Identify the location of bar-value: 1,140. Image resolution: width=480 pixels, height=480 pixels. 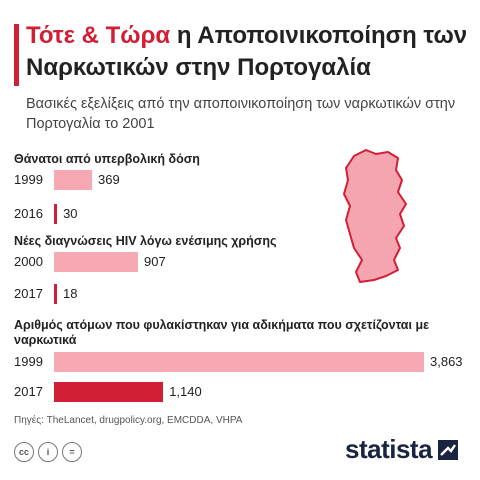
(185, 391).